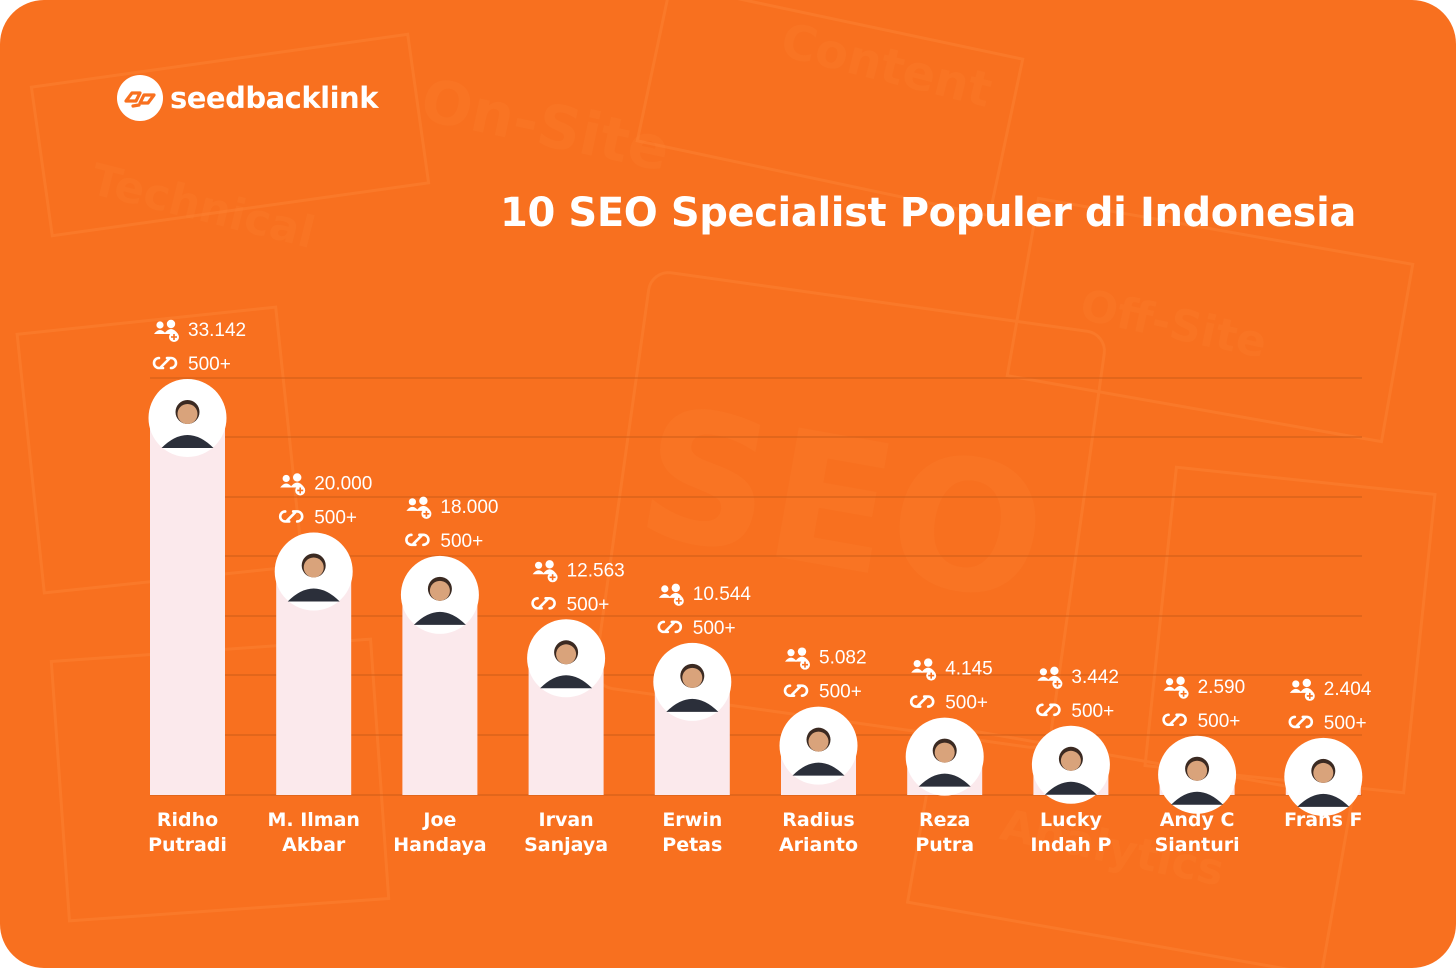  What do you see at coordinates (469, 507) in the screenshot?
I see `followers-count: 18.000` at bounding box center [469, 507].